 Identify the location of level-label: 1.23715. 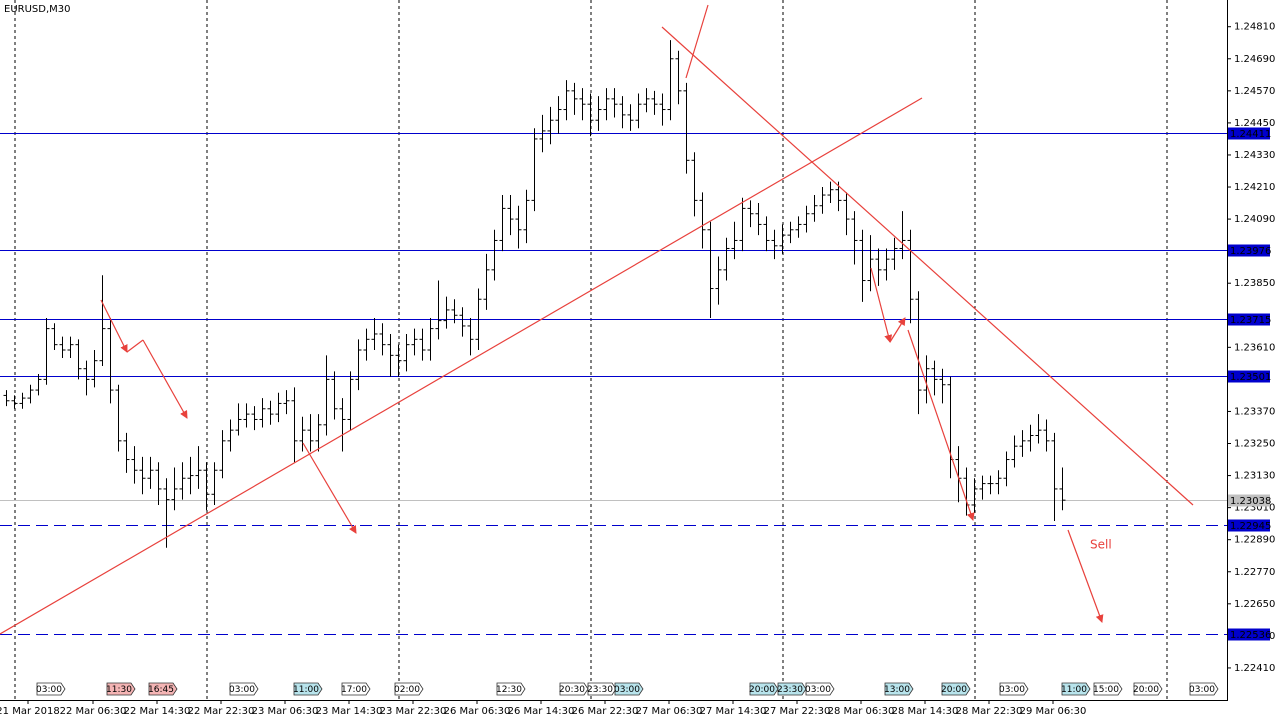
(1250, 320).